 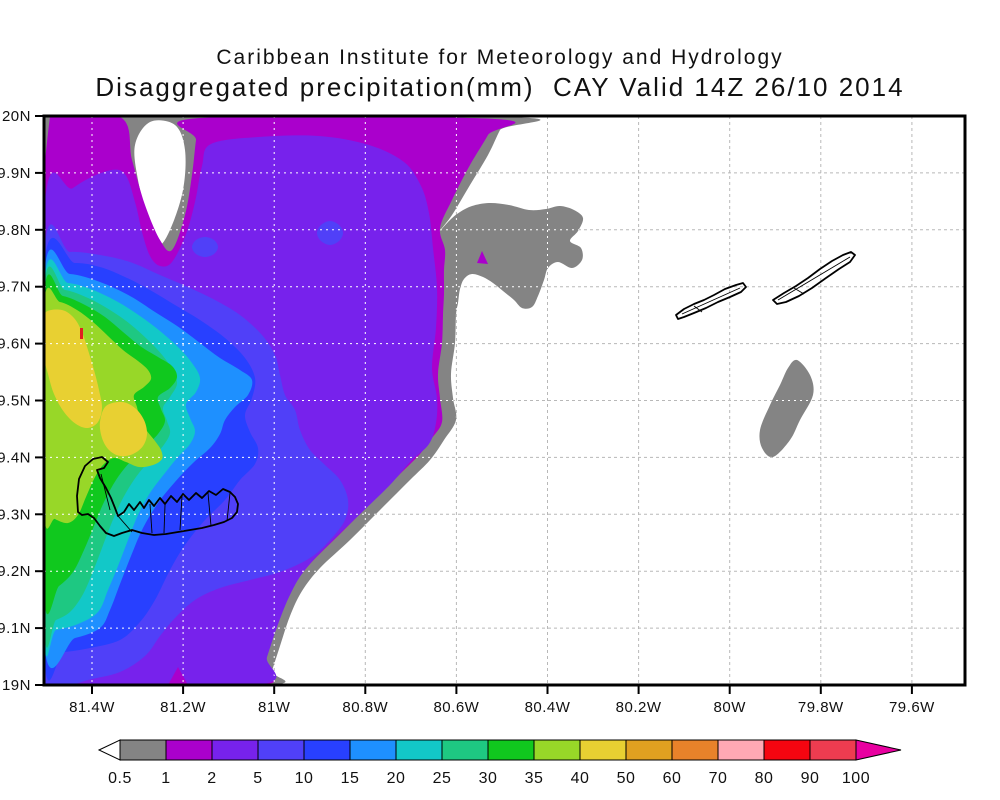 I want to click on rain-0p5-blob-east, so click(x=786, y=408).